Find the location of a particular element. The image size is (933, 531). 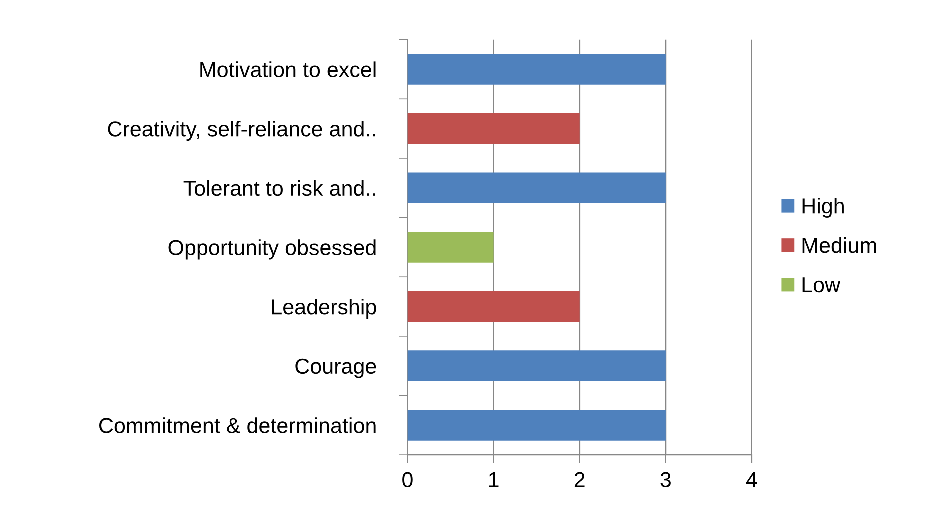

y-tick-label: Leadership is located at coordinates (324, 309).